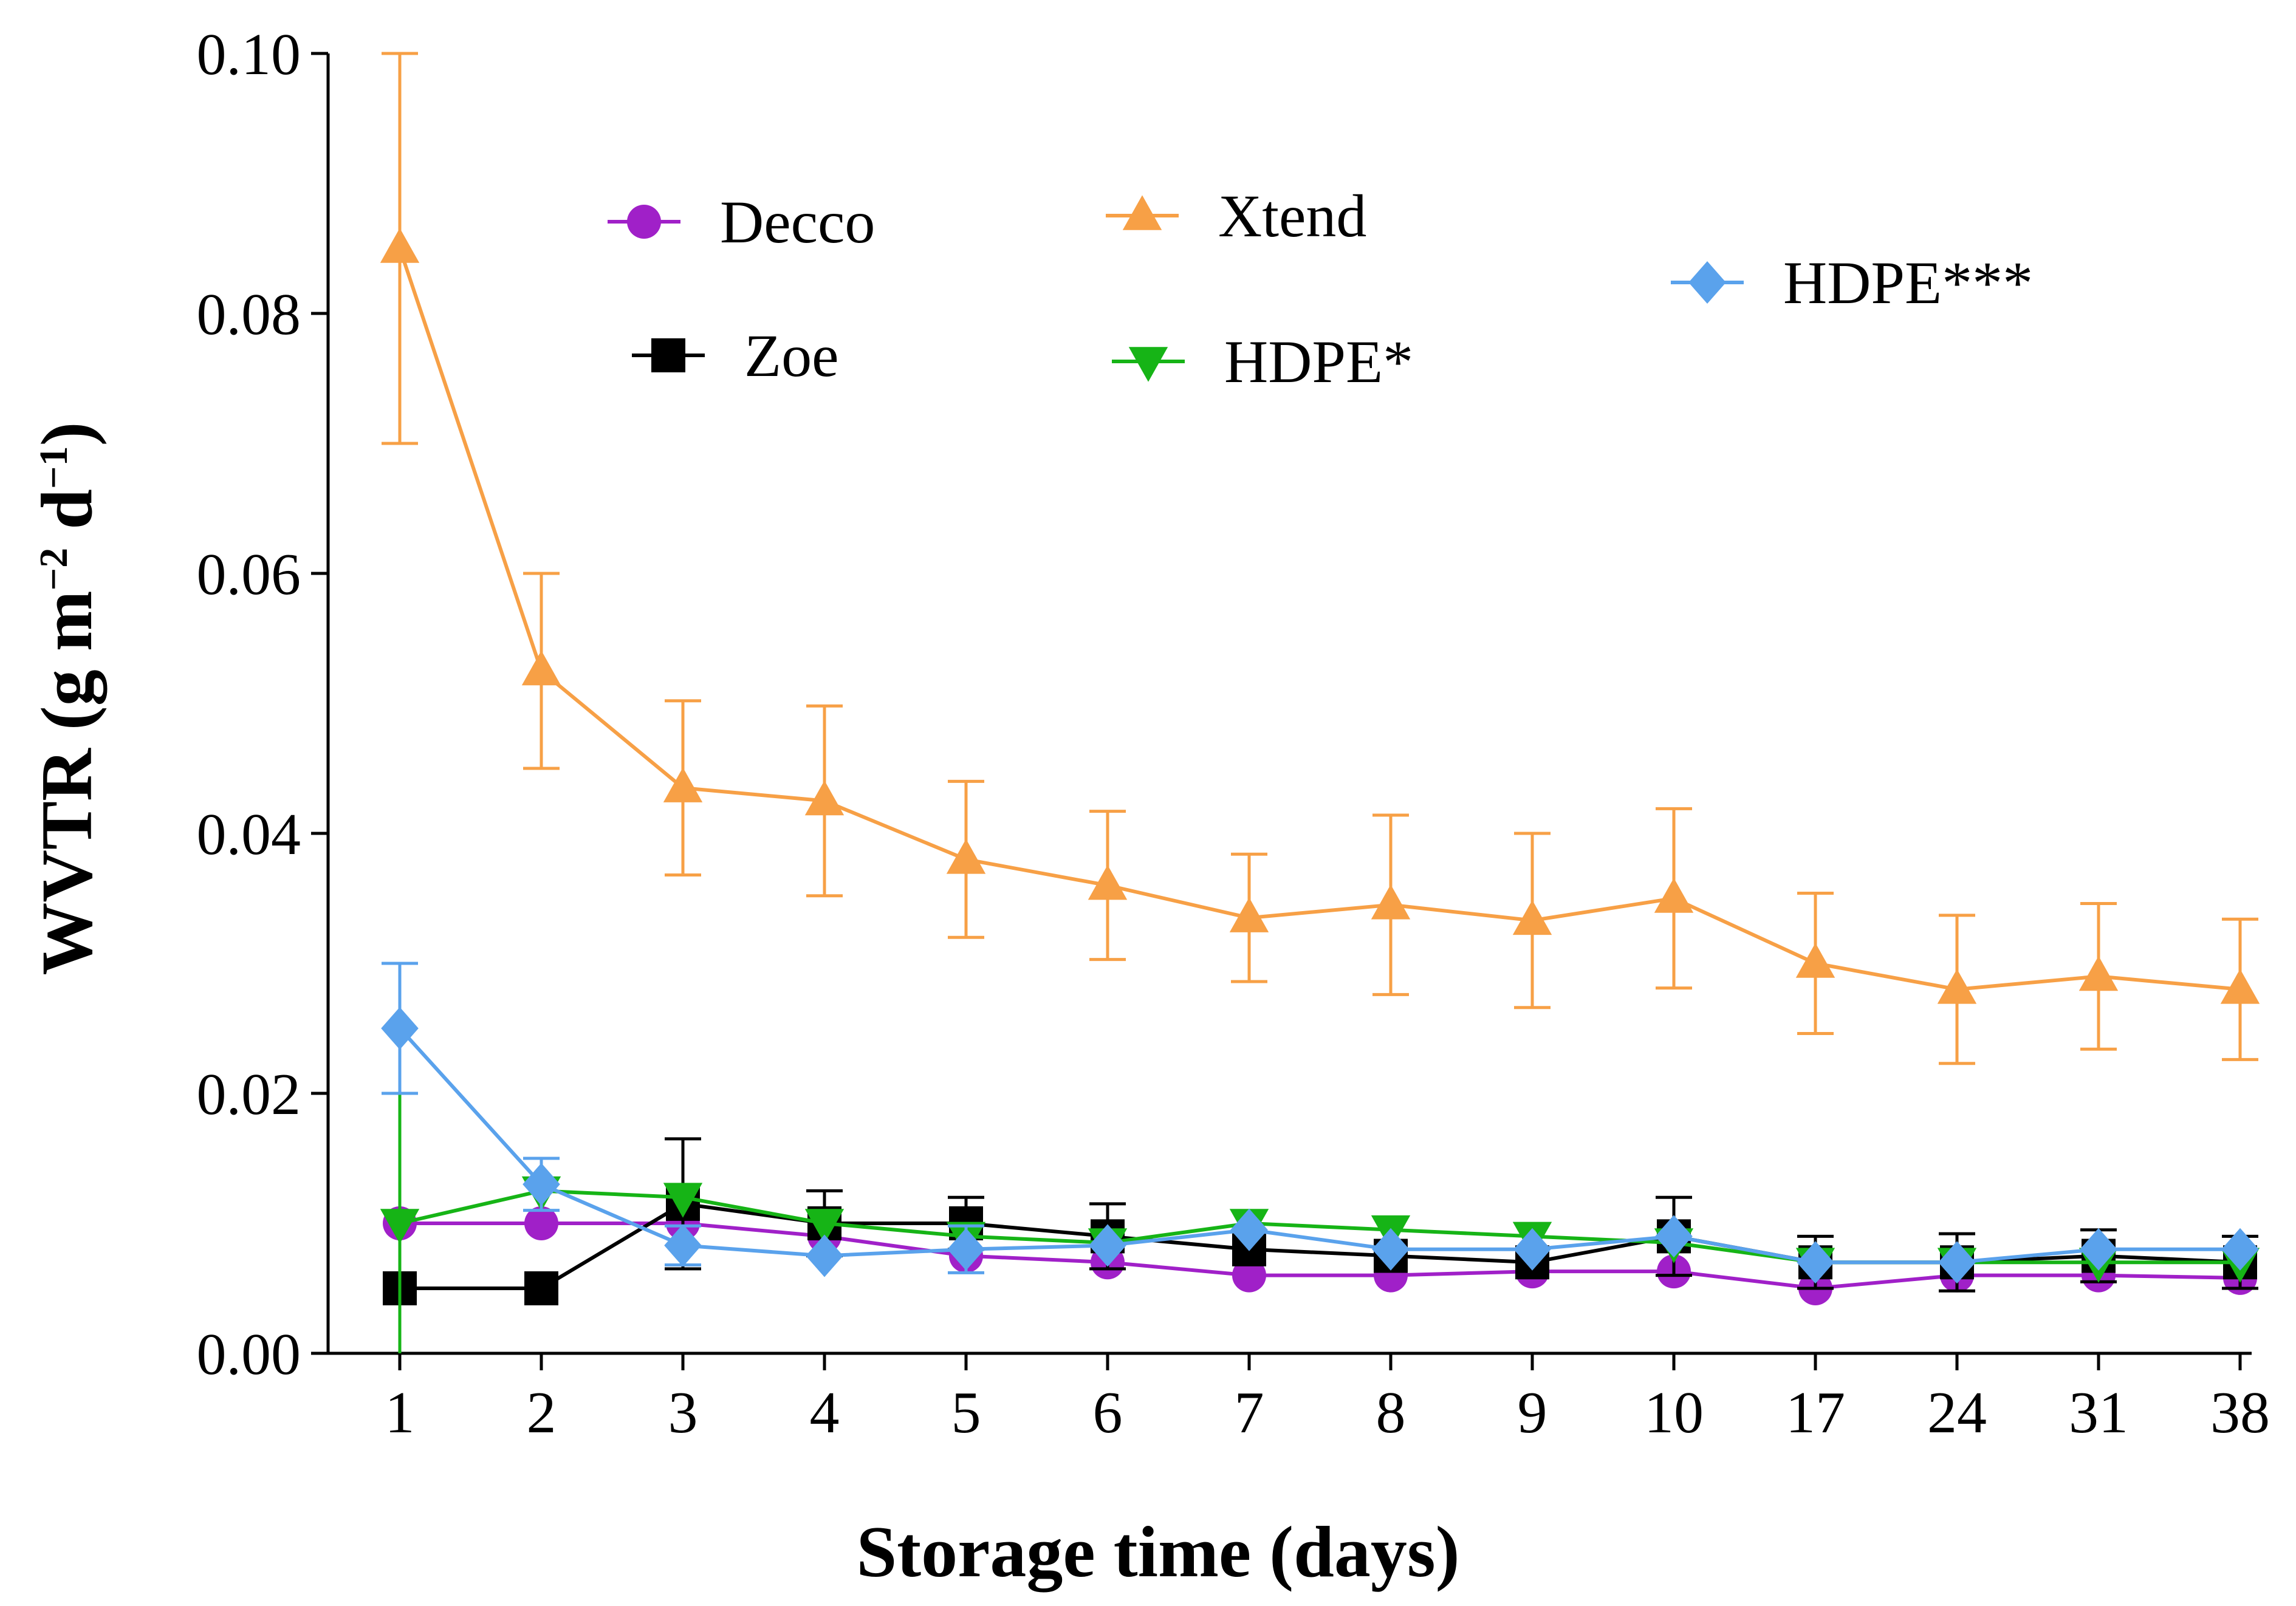  What do you see at coordinates (249, 314) in the screenshot?
I see `y-tick-label-4: 0.08` at bounding box center [249, 314].